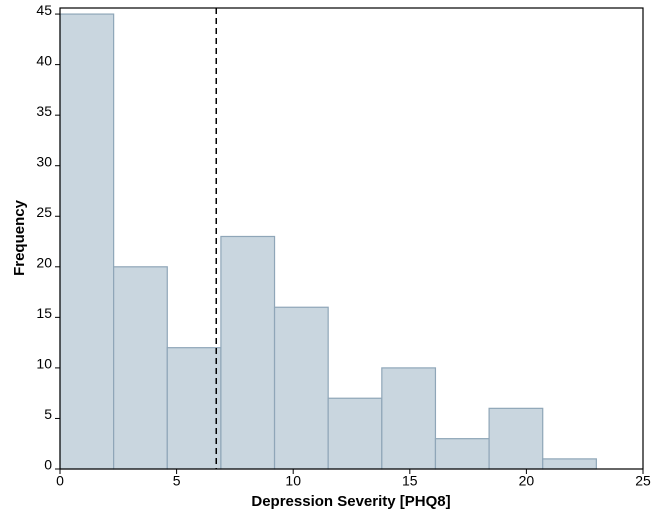 This screenshot has width=664, height=518. Describe the element at coordinates (44, 212) in the screenshot. I see `y-tick-label: 25` at that location.